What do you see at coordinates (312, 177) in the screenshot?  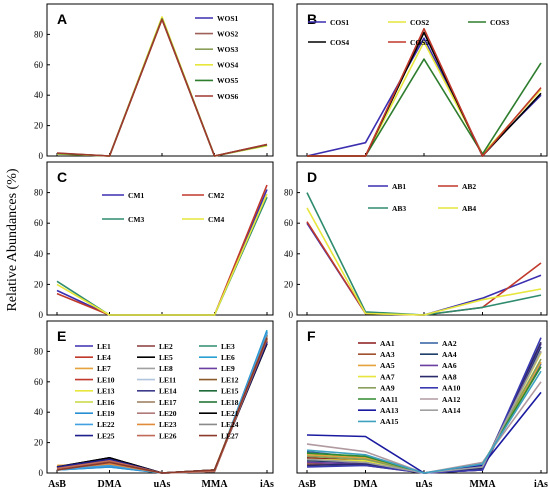 I see `panel-label: D` at bounding box center [312, 177].